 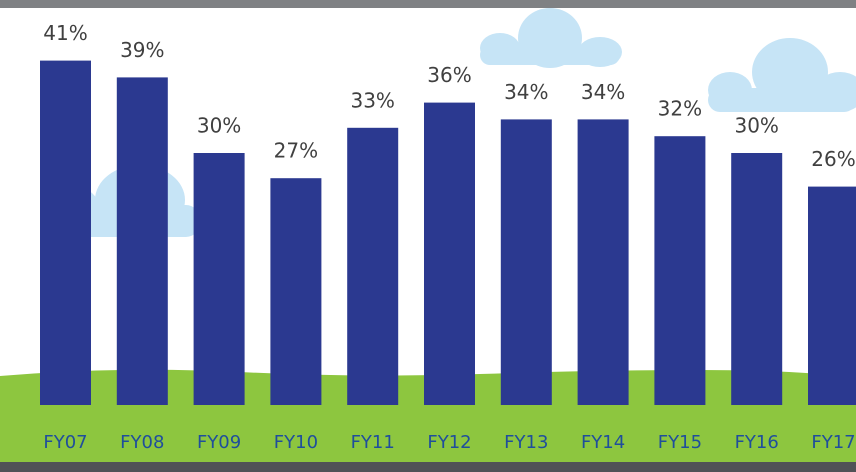 What do you see at coordinates (142, 50) in the screenshot?
I see `value-label: 39%` at bounding box center [142, 50].